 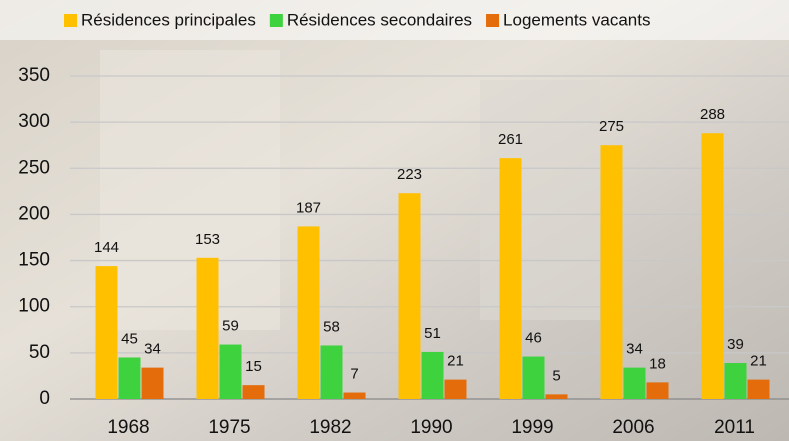 What do you see at coordinates (431, 427) in the screenshot?
I see `x-tick-label: 1990` at bounding box center [431, 427].